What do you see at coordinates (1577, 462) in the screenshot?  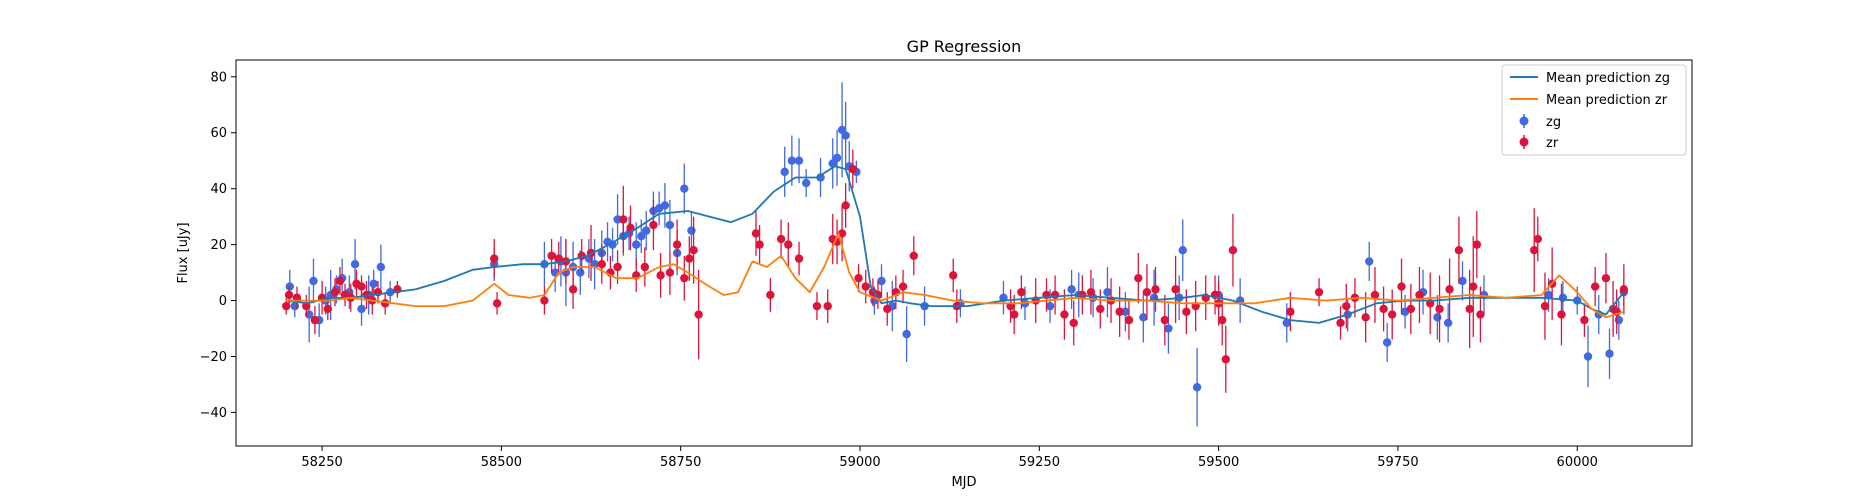 I see `x-tick-label: 60000` at bounding box center [1577, 462].